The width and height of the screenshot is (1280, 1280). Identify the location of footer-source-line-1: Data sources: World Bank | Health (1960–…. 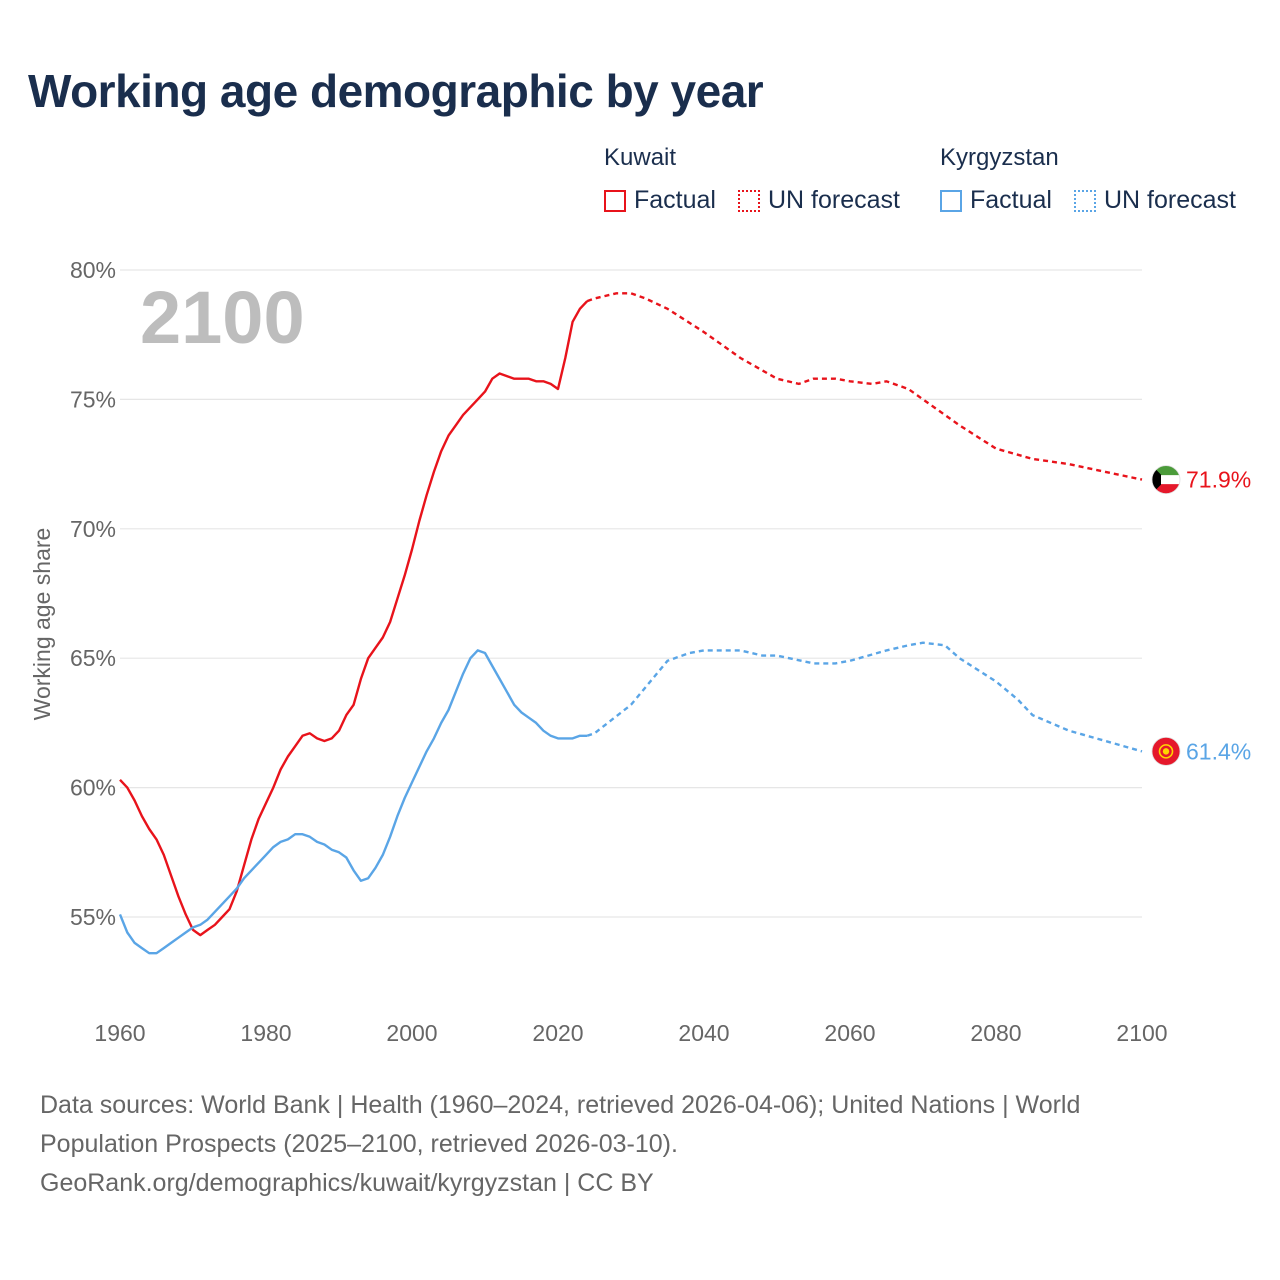
(560, 1105).